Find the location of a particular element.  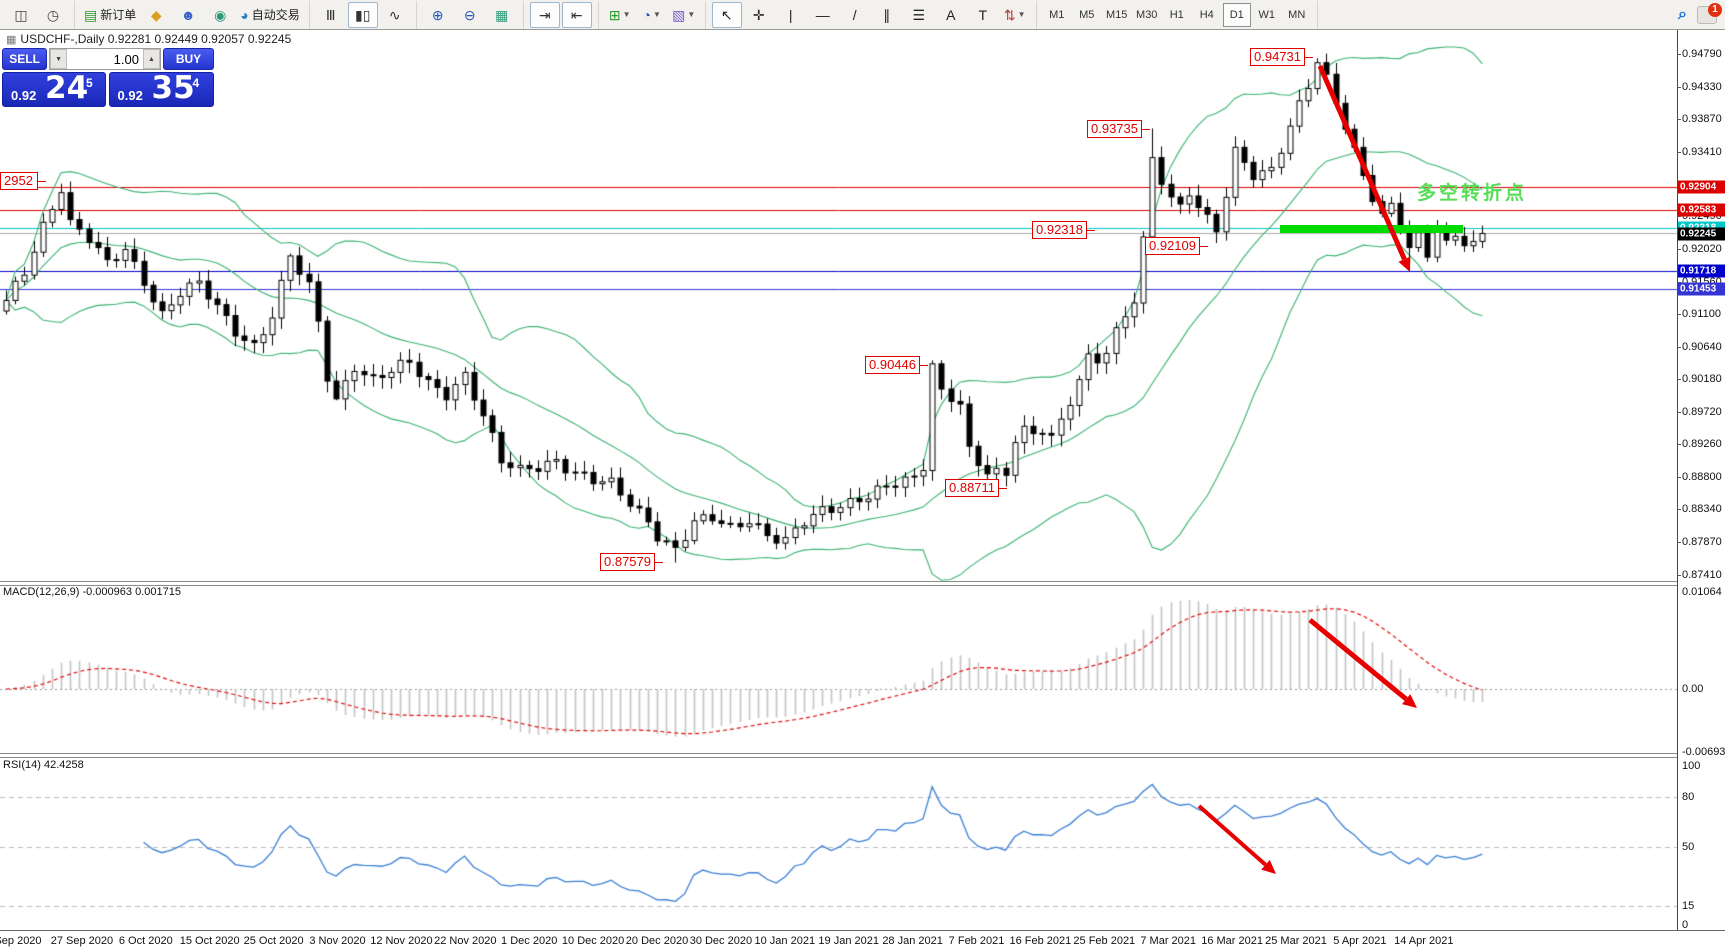

macd-indicator-label: MACD(12,26,9) -0.000963 0.001715 is located at coordinates (92, 592).